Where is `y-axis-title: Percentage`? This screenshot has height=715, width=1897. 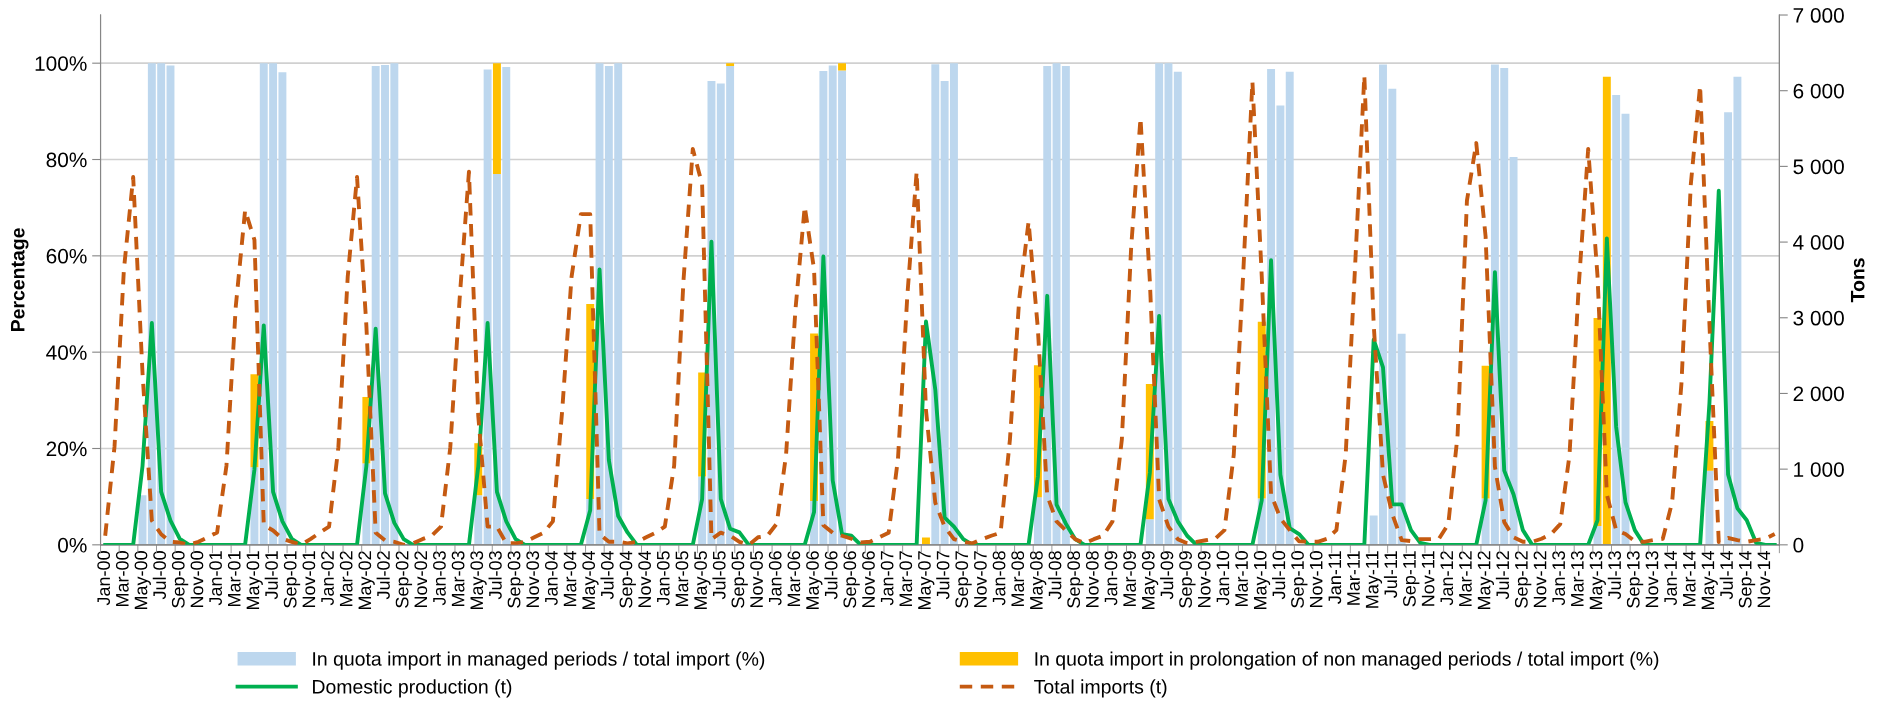 y-axis-title: Percentage is located at coordinates (20, 280).